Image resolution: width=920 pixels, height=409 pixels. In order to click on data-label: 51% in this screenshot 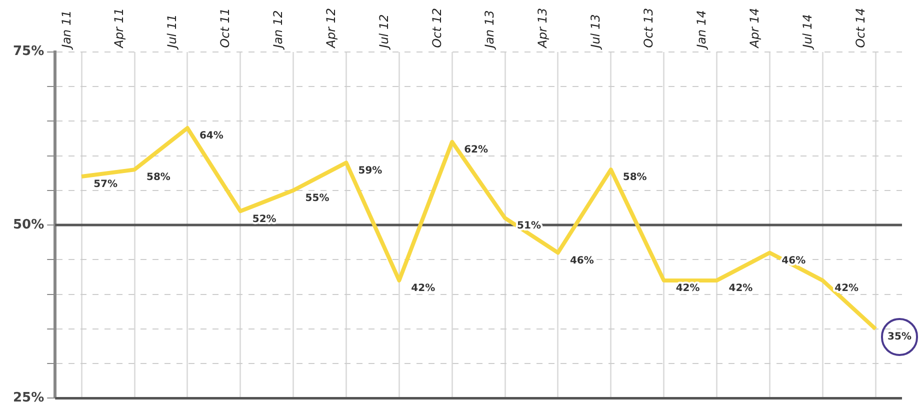, I will do `click(529, 226)`.